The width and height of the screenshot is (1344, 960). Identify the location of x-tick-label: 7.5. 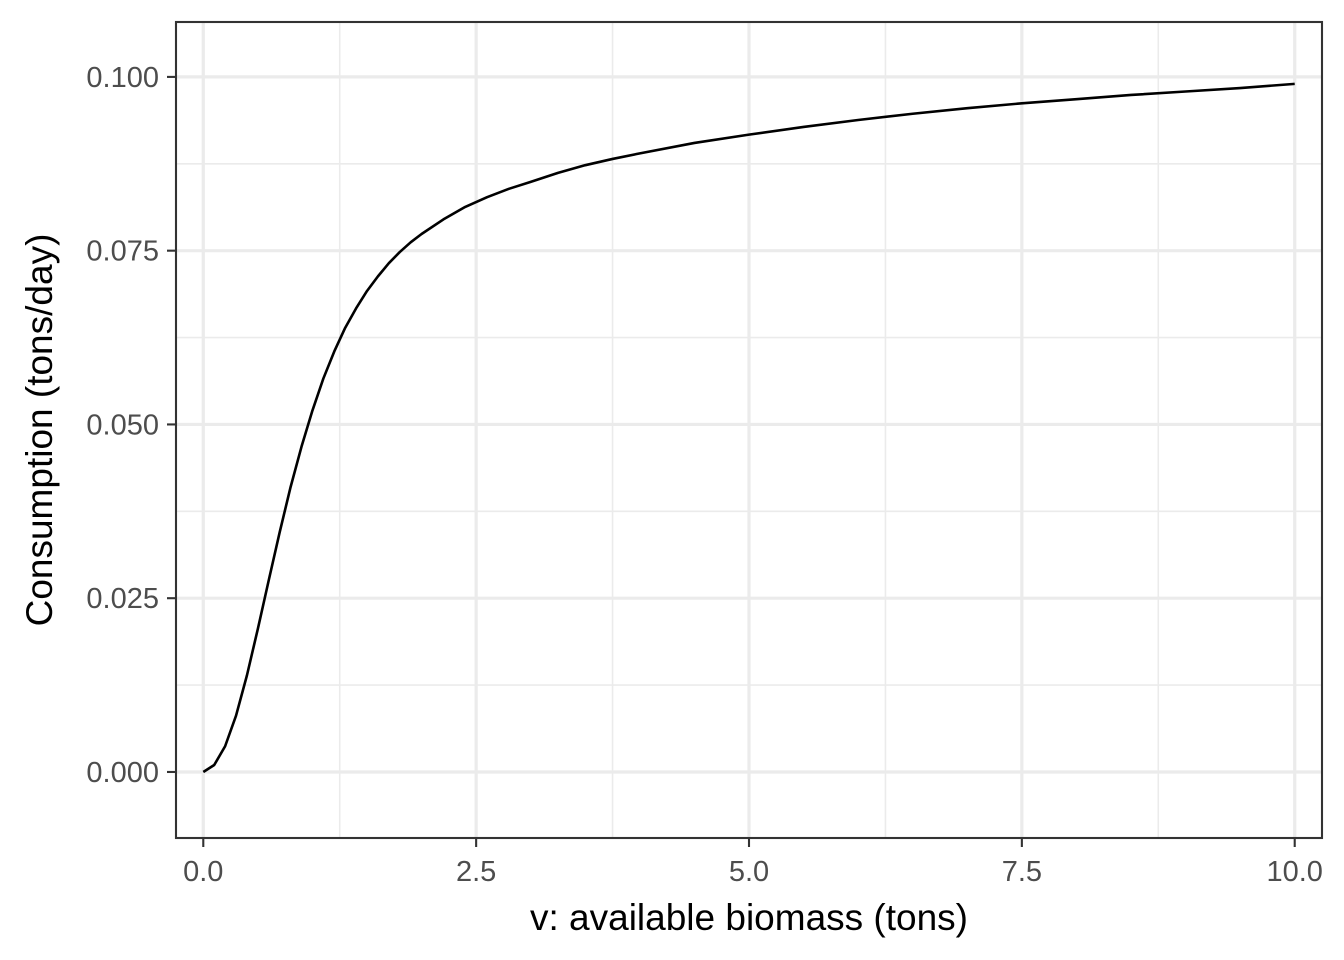
(1022, 872).